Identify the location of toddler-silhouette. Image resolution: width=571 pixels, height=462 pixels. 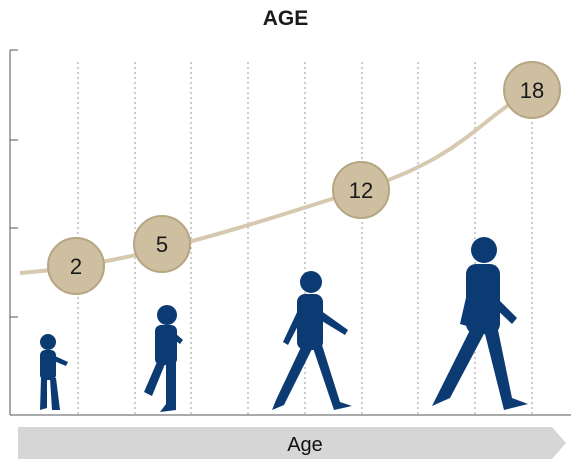
(54, 372).